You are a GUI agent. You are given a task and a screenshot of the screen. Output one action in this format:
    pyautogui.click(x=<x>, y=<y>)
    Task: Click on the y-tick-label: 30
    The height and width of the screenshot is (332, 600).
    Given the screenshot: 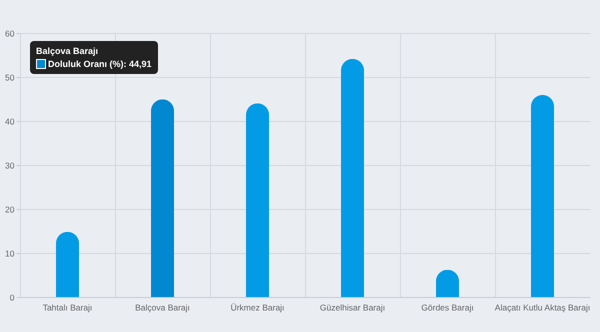 What is the action you would take?
    pyautogui.click(x=10, y=165)
    